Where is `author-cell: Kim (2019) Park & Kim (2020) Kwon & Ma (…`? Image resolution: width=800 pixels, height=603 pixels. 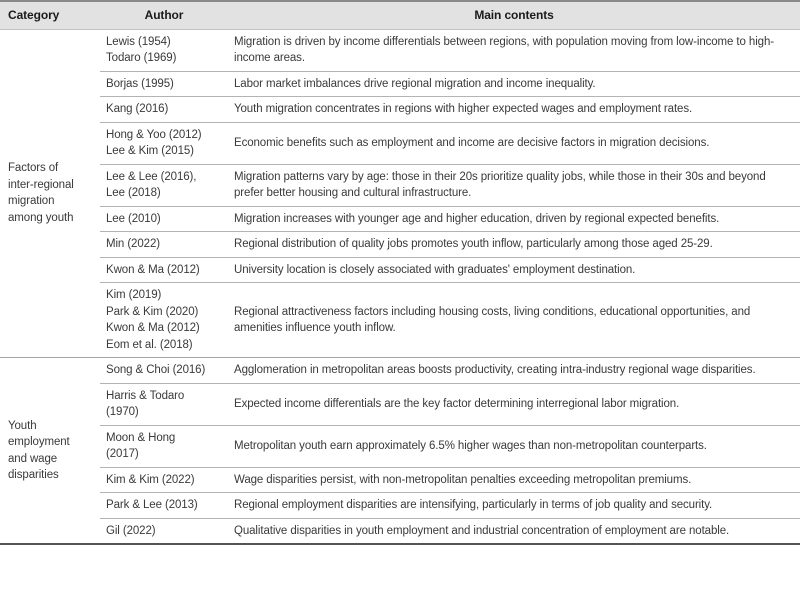 author-cell: Kim (2019) Park & Kim (2020) Kwon & Ma (… is located at coordinates (164, 320).